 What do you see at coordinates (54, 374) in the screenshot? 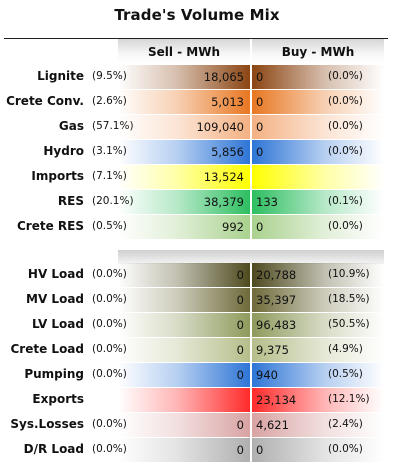
I see `row-label: Pumping` at bounding box center [54, 374].